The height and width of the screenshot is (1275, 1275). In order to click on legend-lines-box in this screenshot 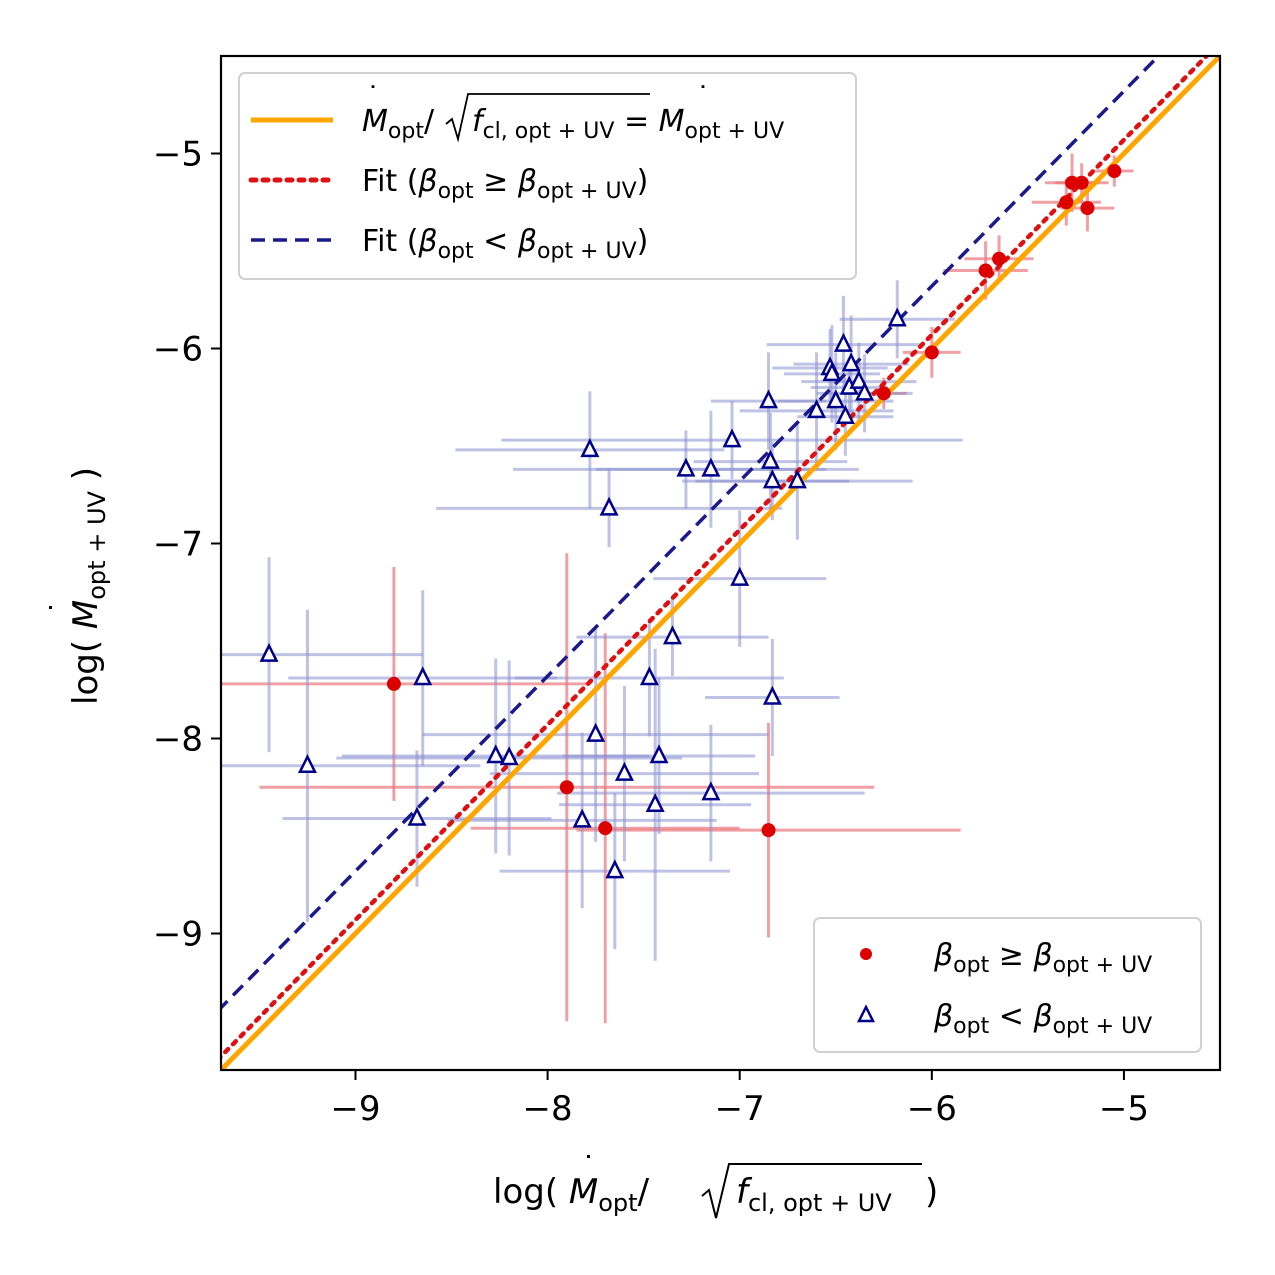, I will do `click(547, 176)`.